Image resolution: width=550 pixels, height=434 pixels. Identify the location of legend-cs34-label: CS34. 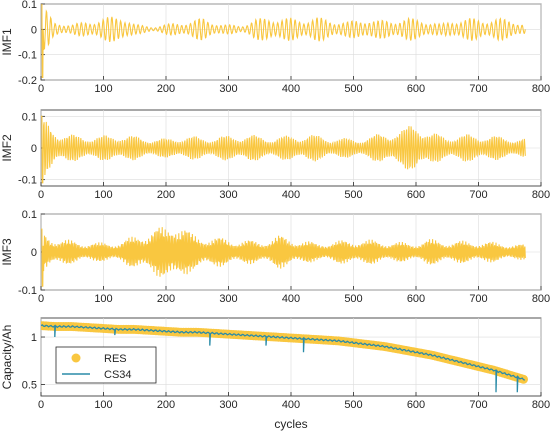
(118, 375).